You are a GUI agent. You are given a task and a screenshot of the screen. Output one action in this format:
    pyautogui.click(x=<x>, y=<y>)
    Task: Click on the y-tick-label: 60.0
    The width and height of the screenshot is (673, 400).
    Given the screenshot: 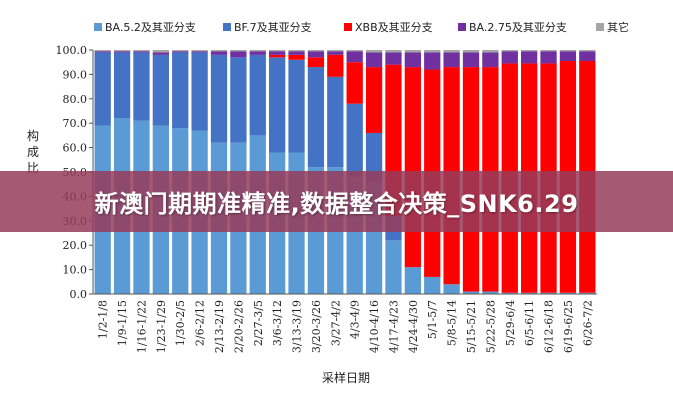 What is the action you would take?
    pyautogui.click(x=75, y=148)
    